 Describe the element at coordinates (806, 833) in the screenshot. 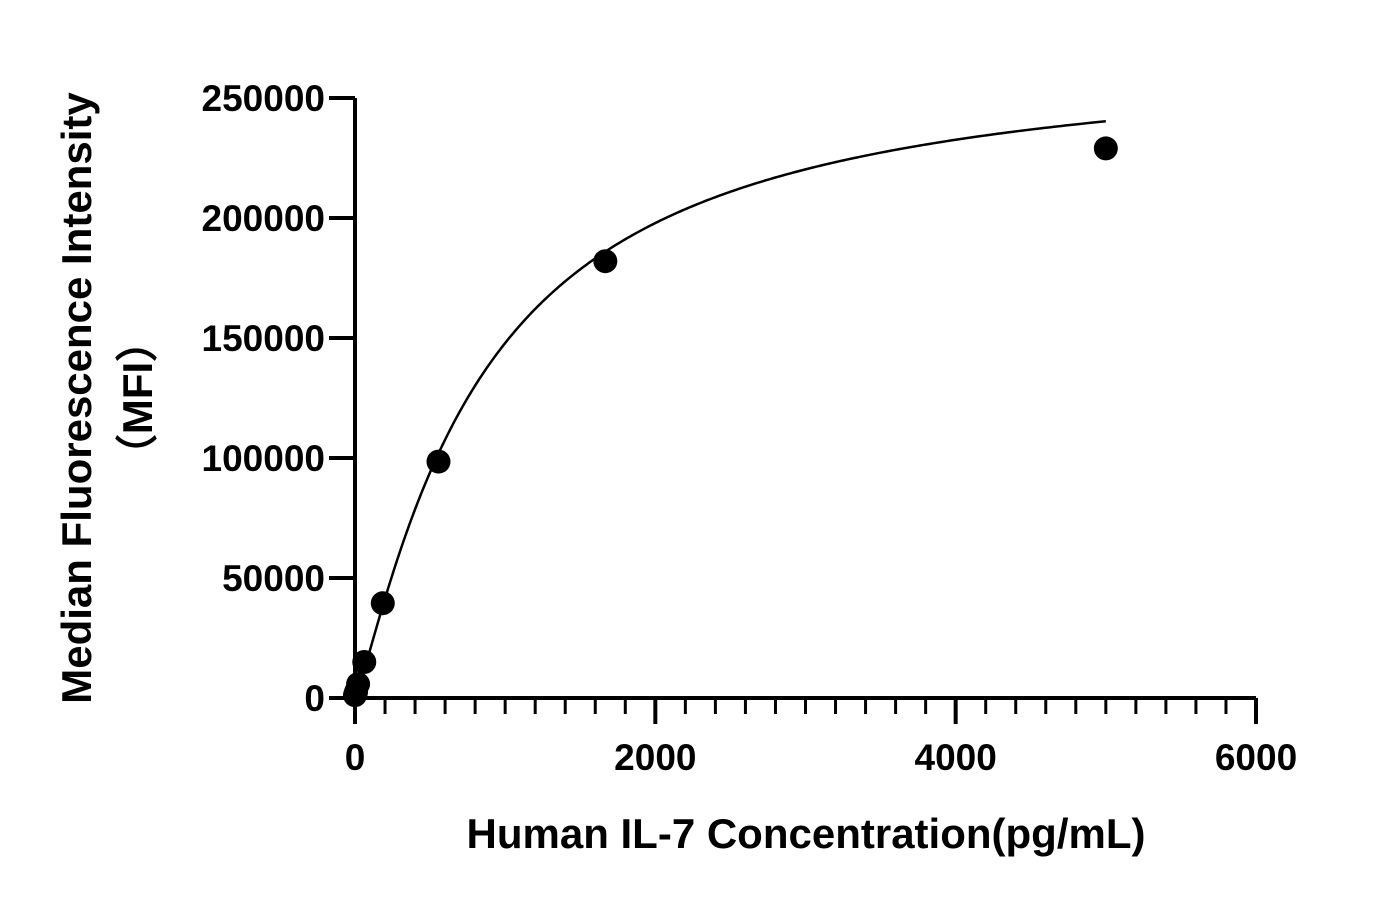

I see `x-axis-label: Human IL-7 Concentration(pg/mL)` at that location.